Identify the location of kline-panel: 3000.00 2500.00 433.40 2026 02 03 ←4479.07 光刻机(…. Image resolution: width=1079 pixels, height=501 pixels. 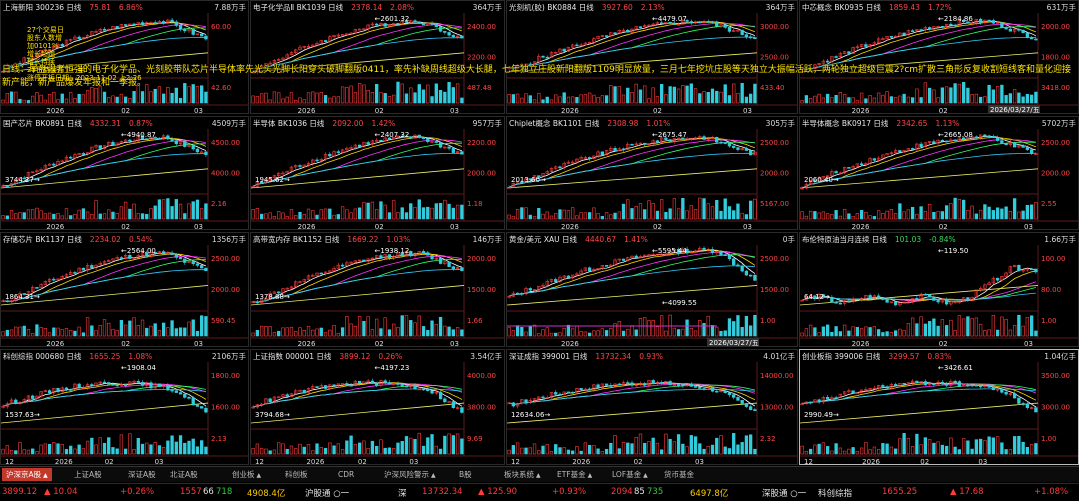
(652, 57).